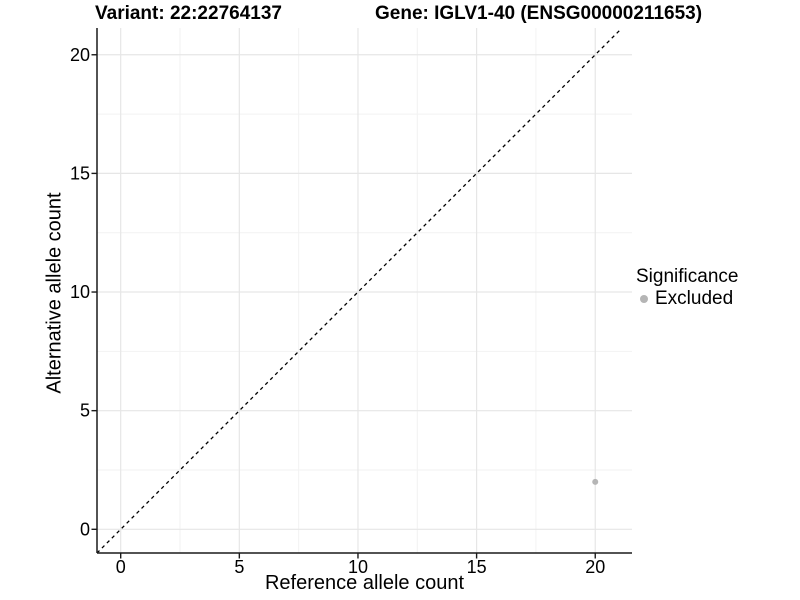 The image size is (800, 600). I want to click on x-axis-title: Reference allele count, so click(364, 583).